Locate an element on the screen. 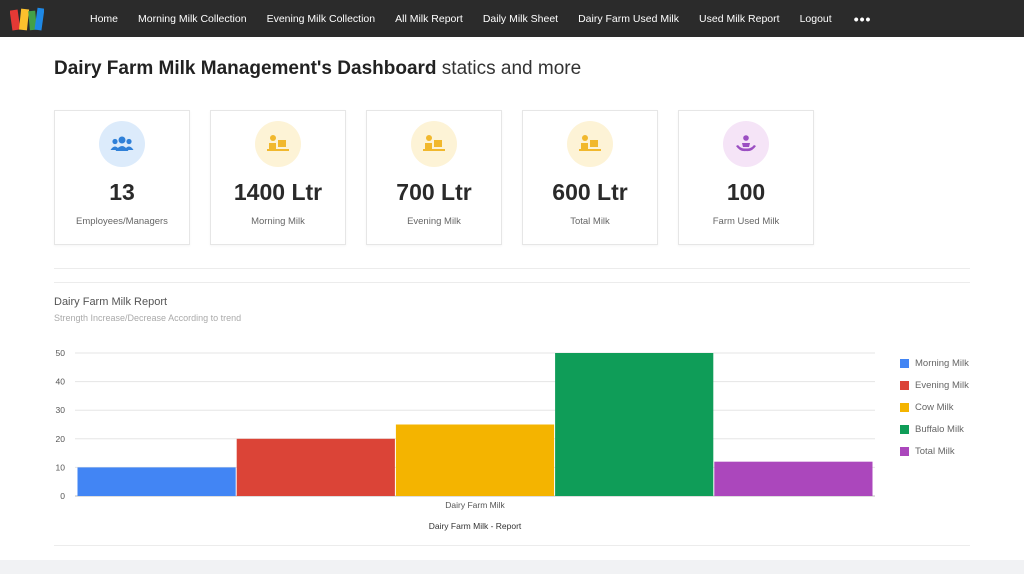 The image size is (1024, 574). stat-label: Morning Milk is located at coordinates (278, 221).